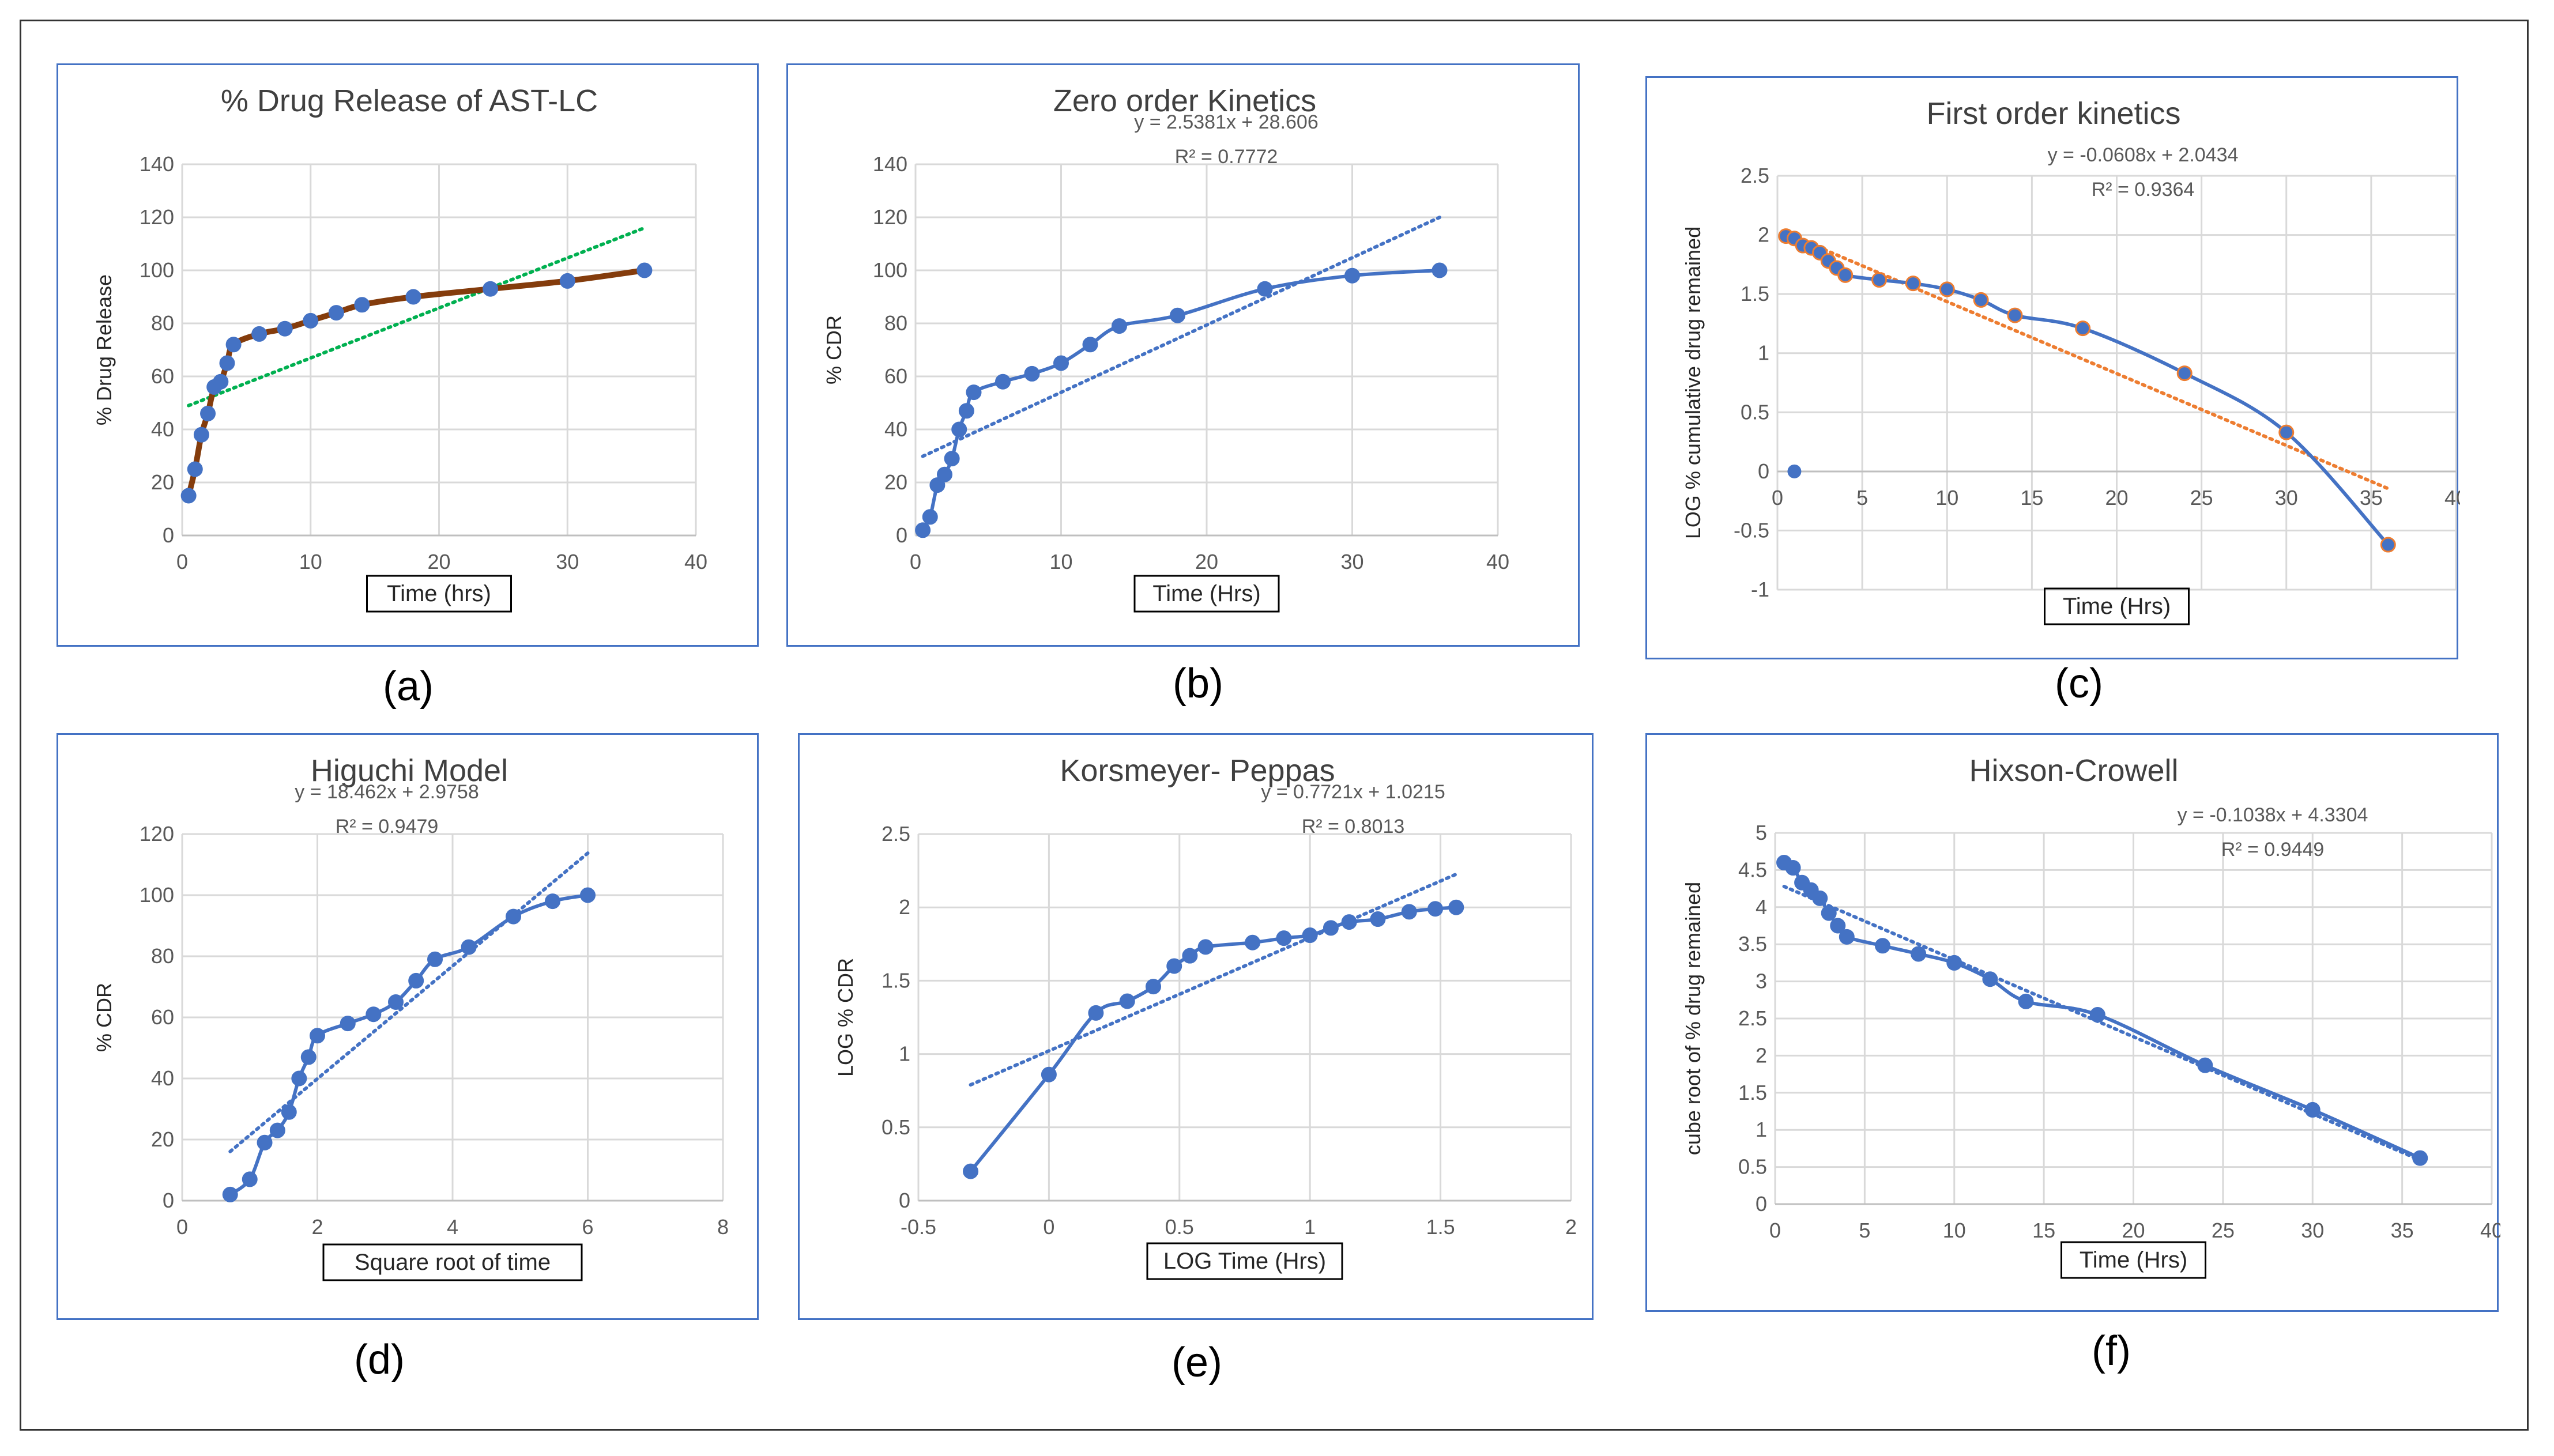 This screenshot has width=2554, height=1456. What do you see at coordinates (157, 895) in the screenshot?
I see `y-tick-label: 100` at bounding box center [157, 895].